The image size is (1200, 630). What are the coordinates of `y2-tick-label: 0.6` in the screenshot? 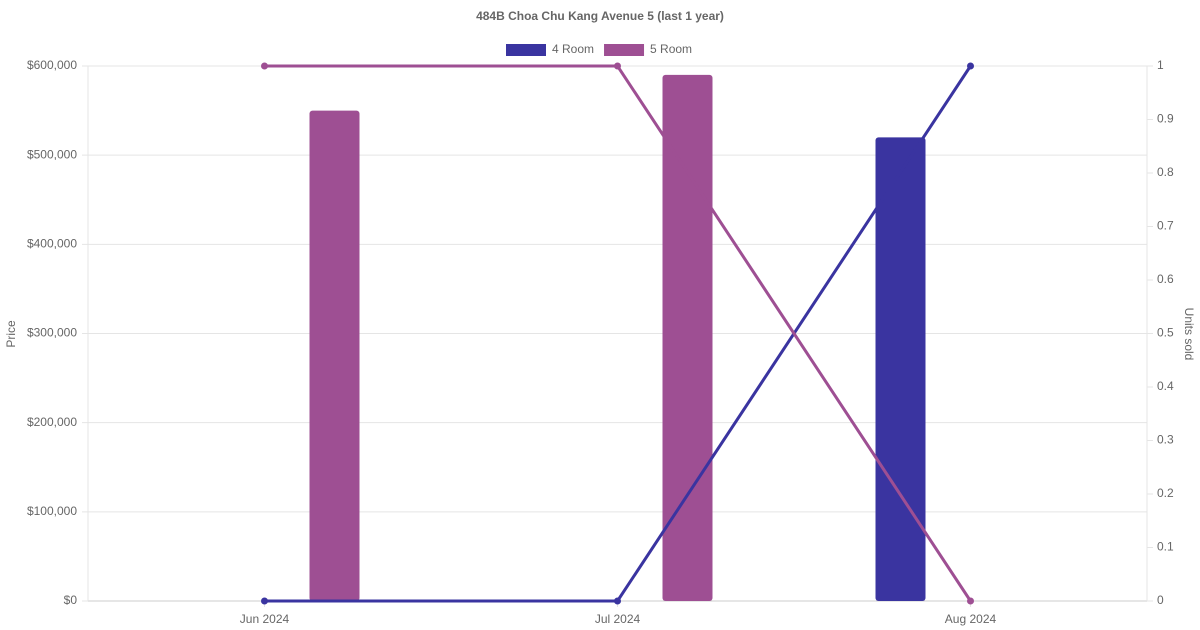 It's located at (1165, 279).